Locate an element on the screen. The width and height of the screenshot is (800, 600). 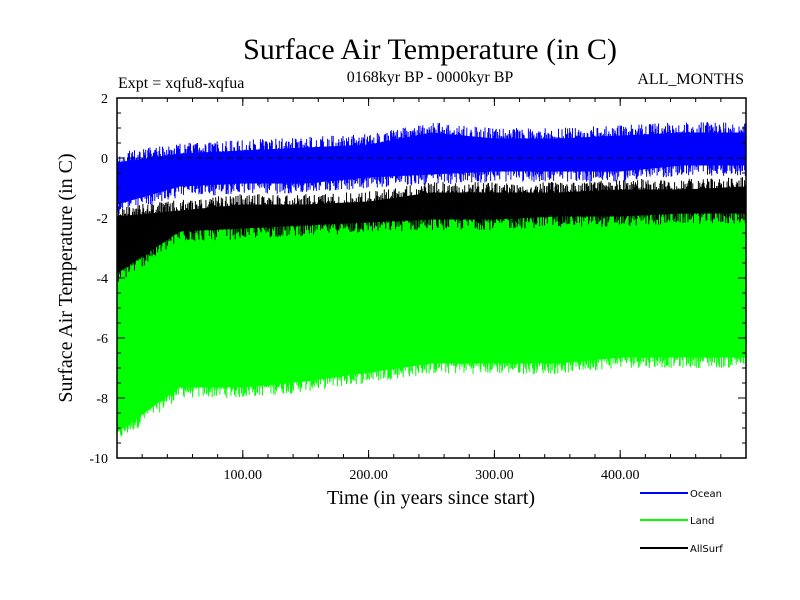
y-tick-label: 0 is located at coordinates (104, 159).